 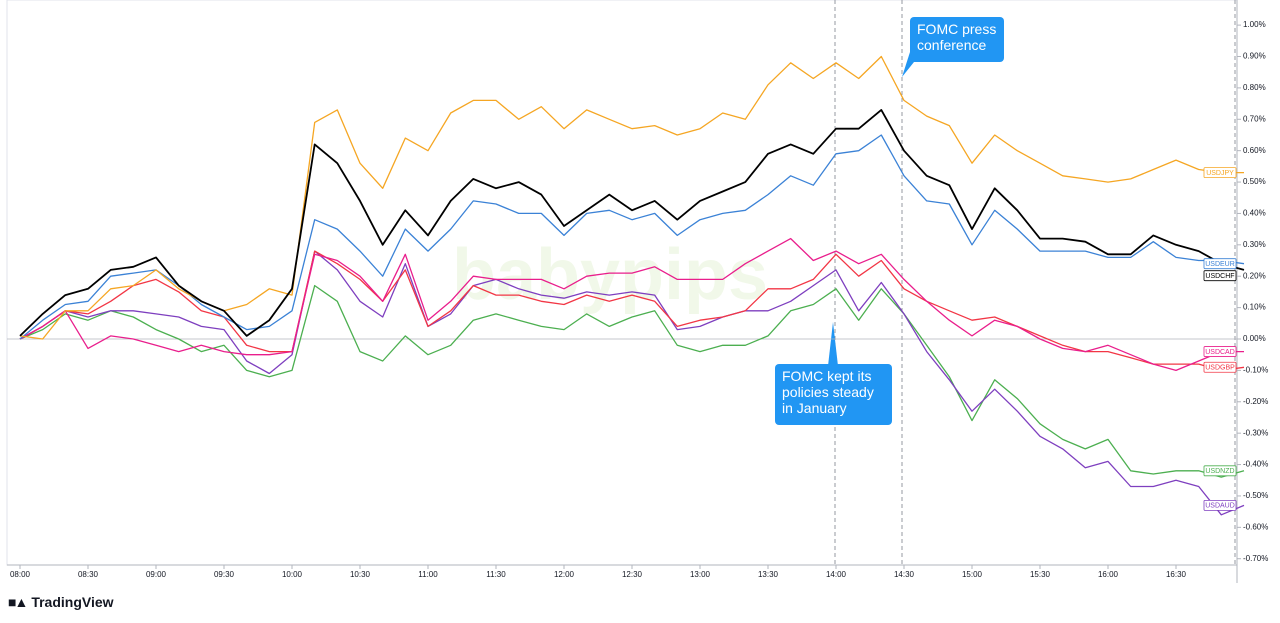 What do you see at coordinates (496, 574) in the screenshot?
I see `x-tick-label: 11:30` at bounding box center [496, 574].